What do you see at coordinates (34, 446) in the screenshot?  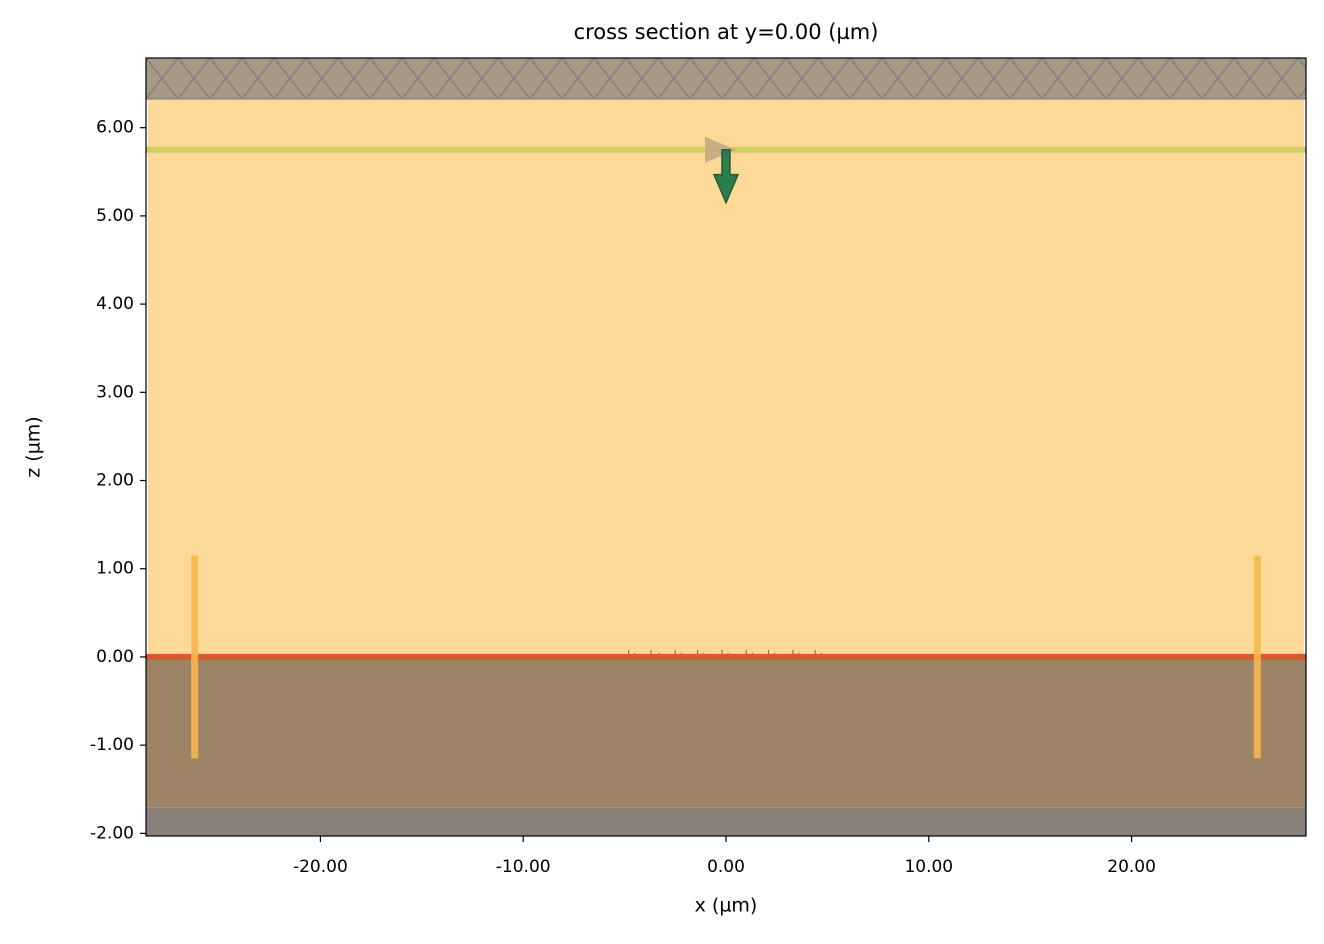 I see `y-axis-label: z (µm)` at bounding box center [34, 446].